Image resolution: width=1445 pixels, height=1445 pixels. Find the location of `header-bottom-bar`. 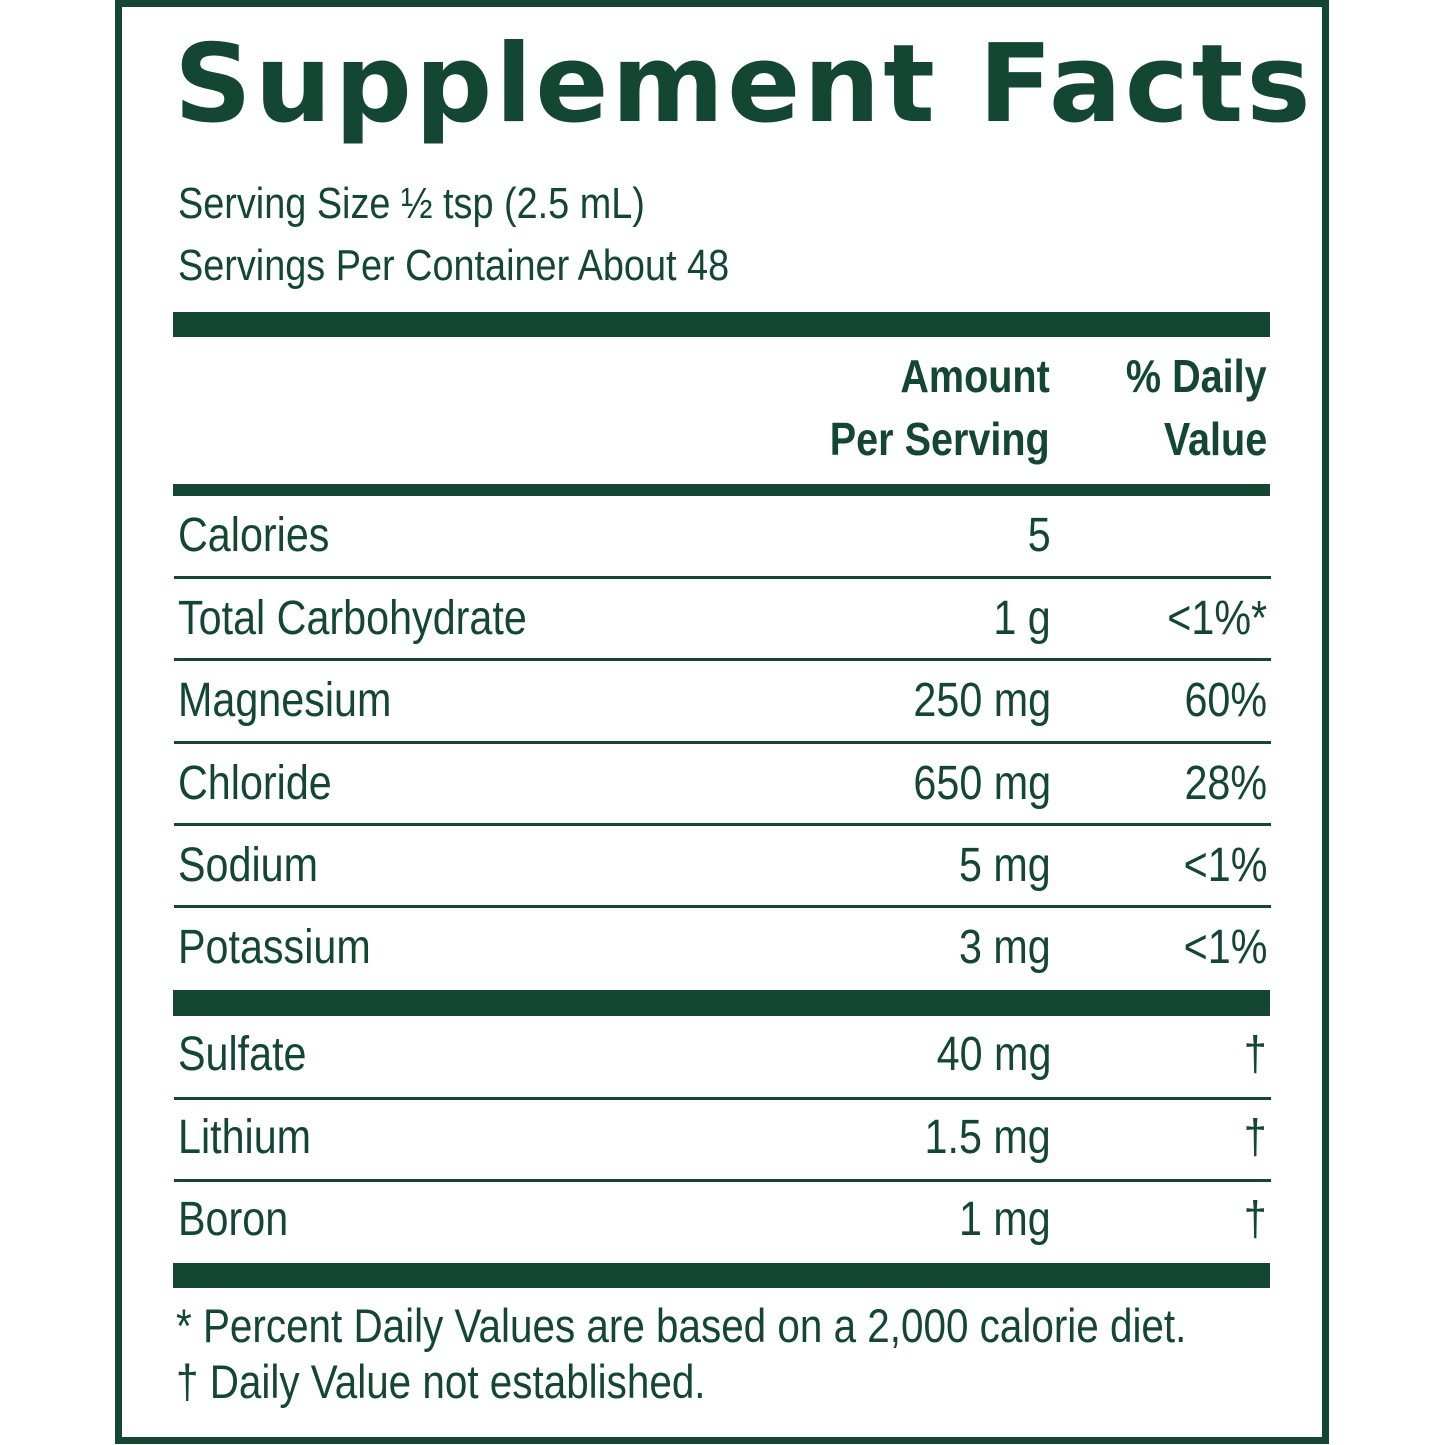

header-bottom-bar is located at coordinates (721, 490).